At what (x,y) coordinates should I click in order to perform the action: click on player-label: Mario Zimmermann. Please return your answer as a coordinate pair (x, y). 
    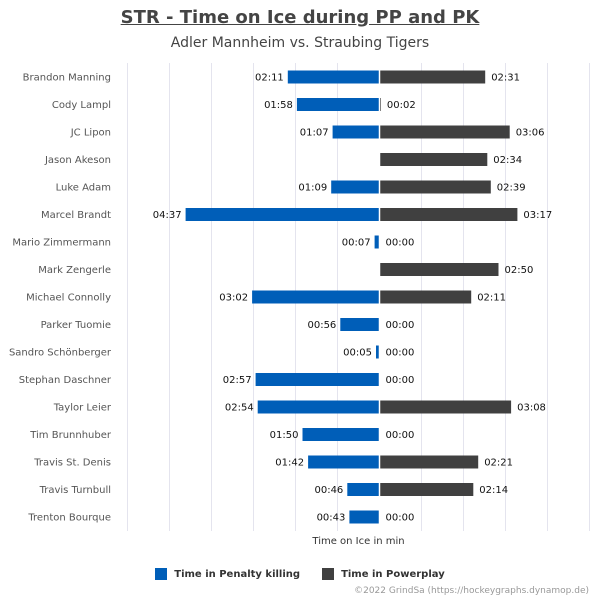
    Looking at the image, I should click on (61, 243).